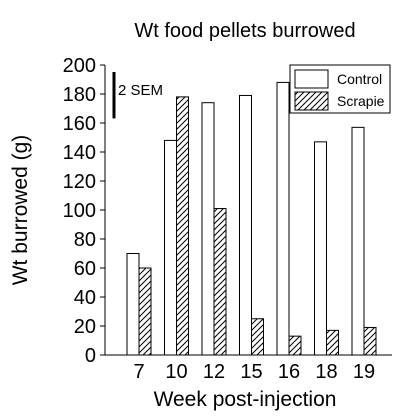 This screenshot has height=420, width=416. Describe the element at coordinates (340, 89) in the screenshot. I see `legend: Control Scrapie` at that location.